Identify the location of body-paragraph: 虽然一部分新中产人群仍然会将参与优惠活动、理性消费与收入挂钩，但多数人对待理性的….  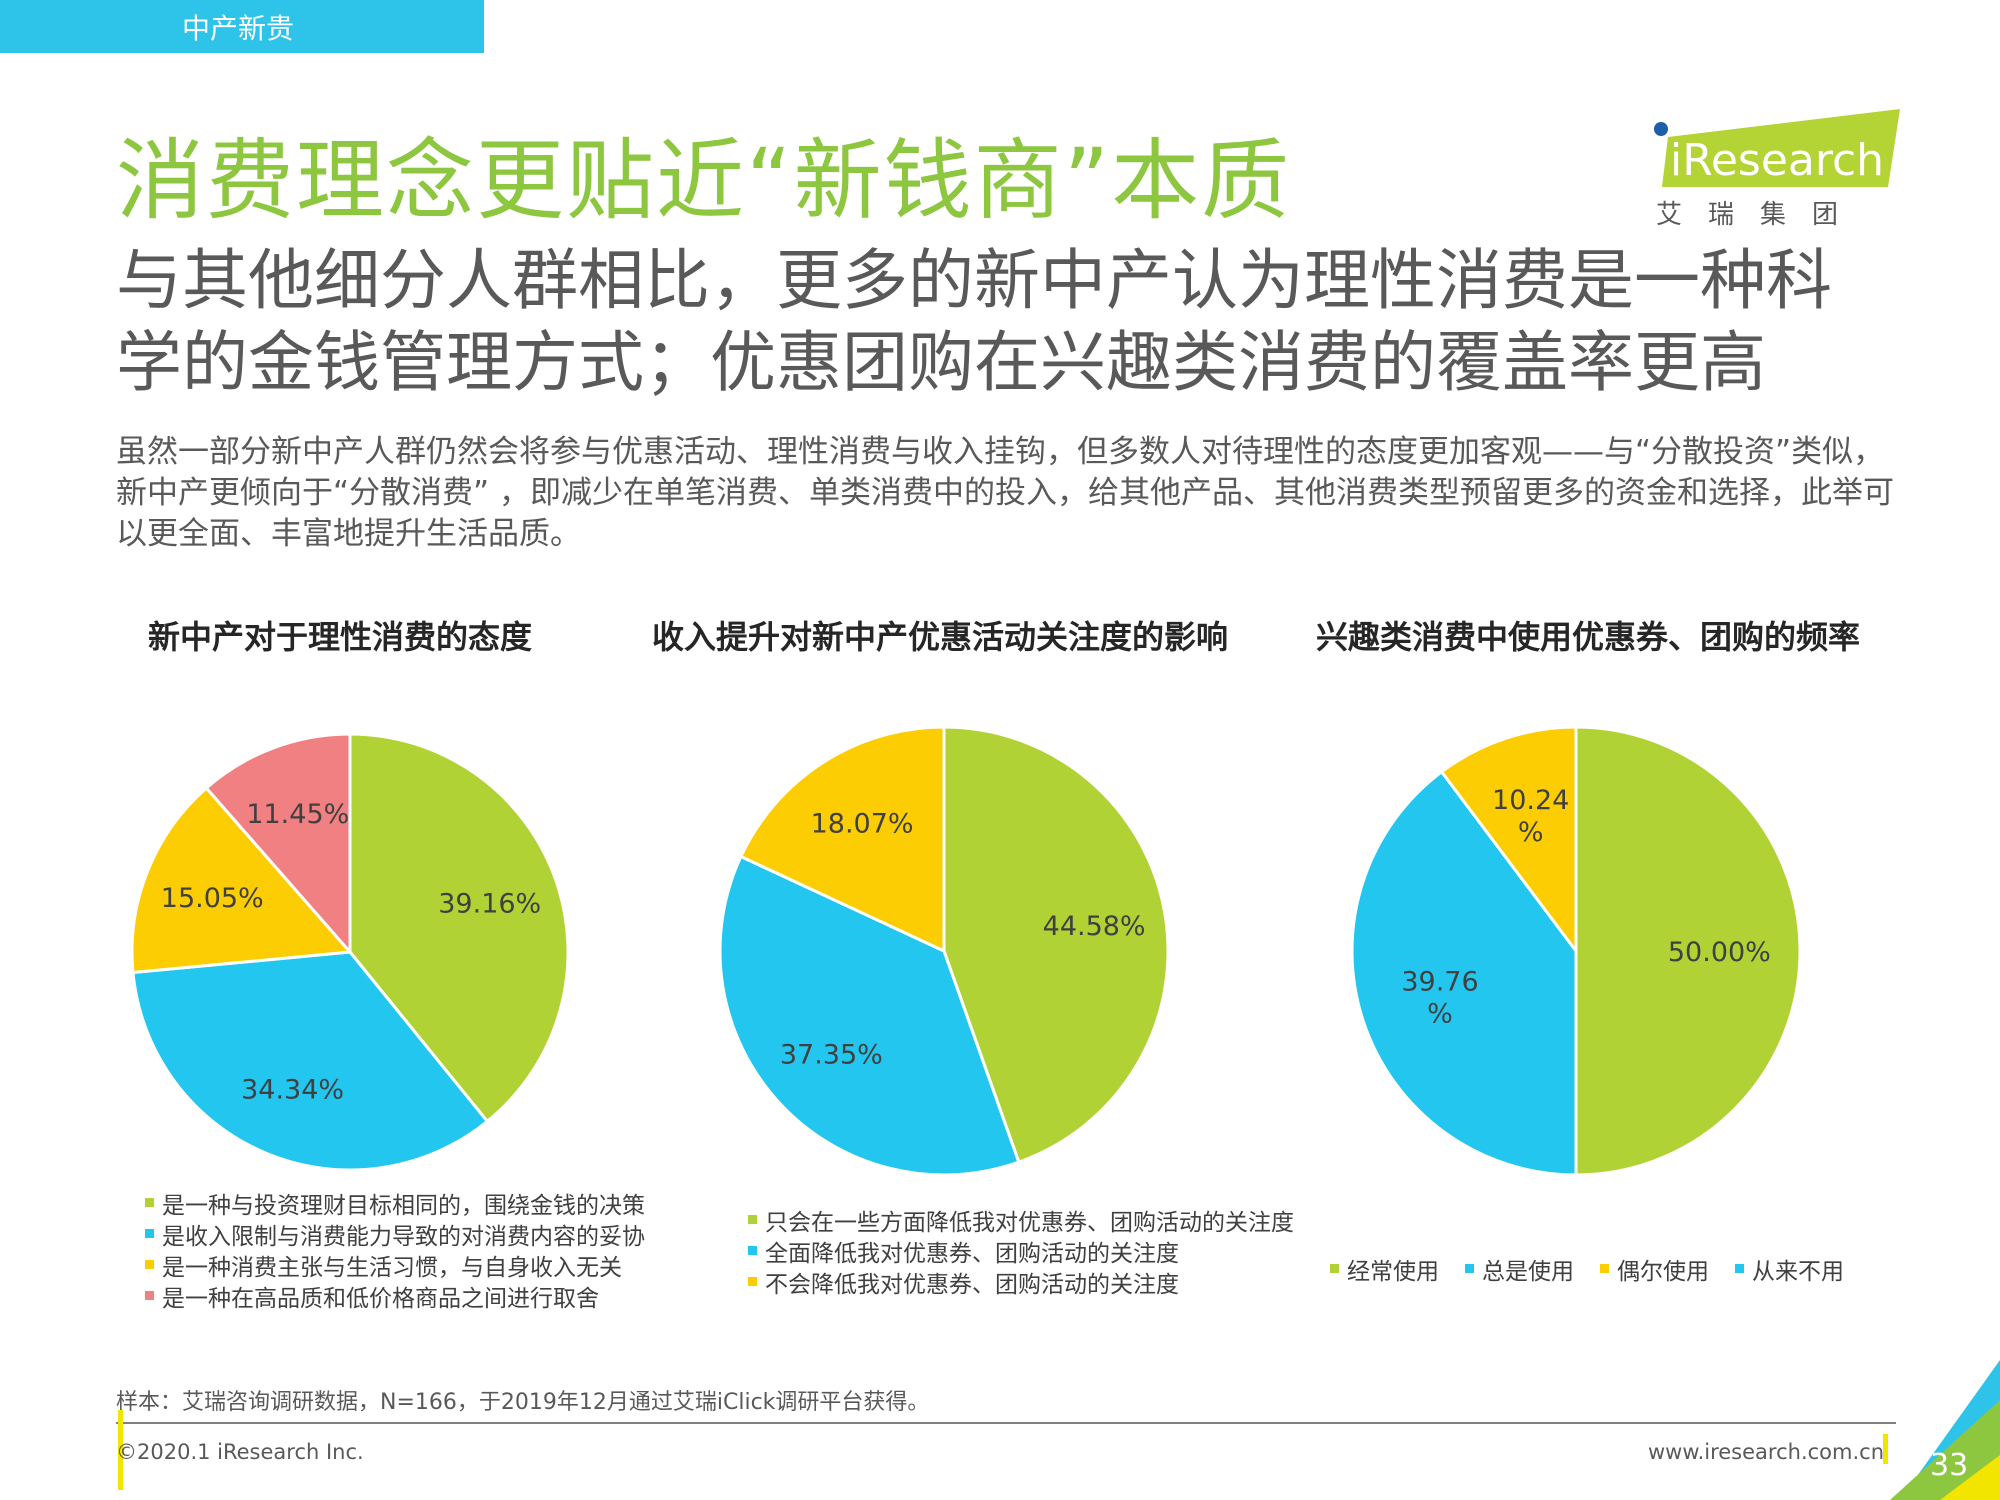
(1005, 493).